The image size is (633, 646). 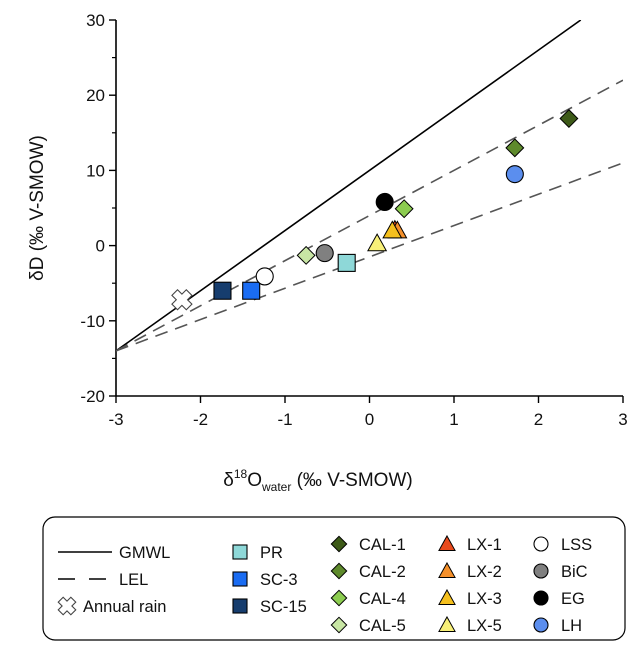 I want to click on point-lss, so click(x=264, y=276).